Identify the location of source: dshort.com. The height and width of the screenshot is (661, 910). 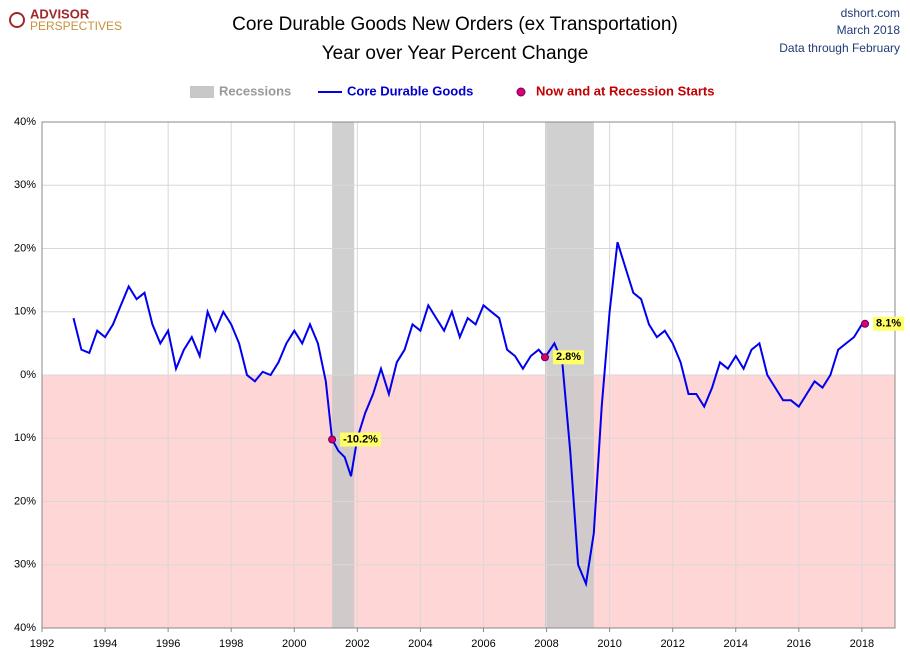
(870, 13).